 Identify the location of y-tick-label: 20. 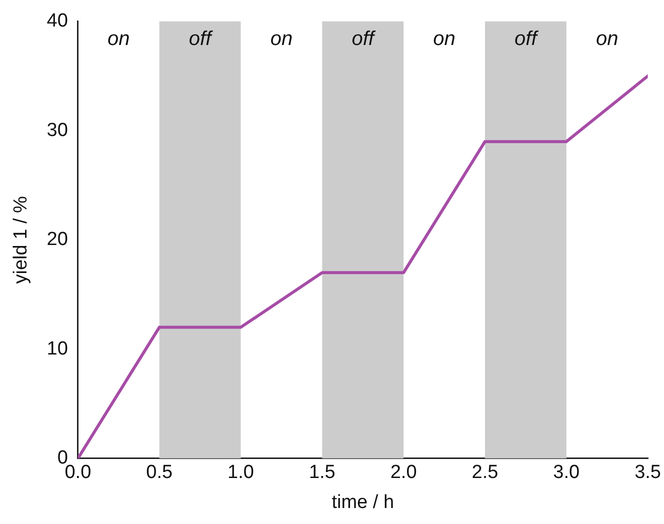
(57, 239).